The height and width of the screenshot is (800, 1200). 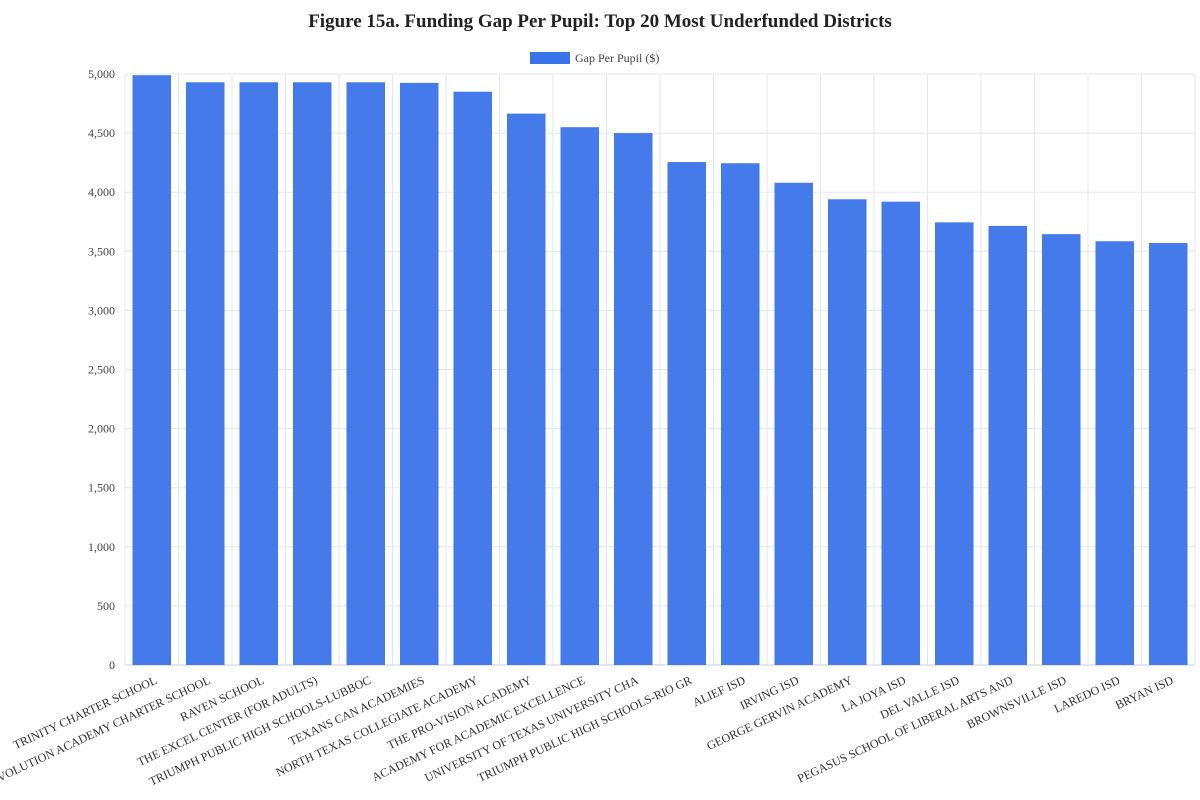 I want to click on y-tick-label: 0, so click(x=112, y=665).